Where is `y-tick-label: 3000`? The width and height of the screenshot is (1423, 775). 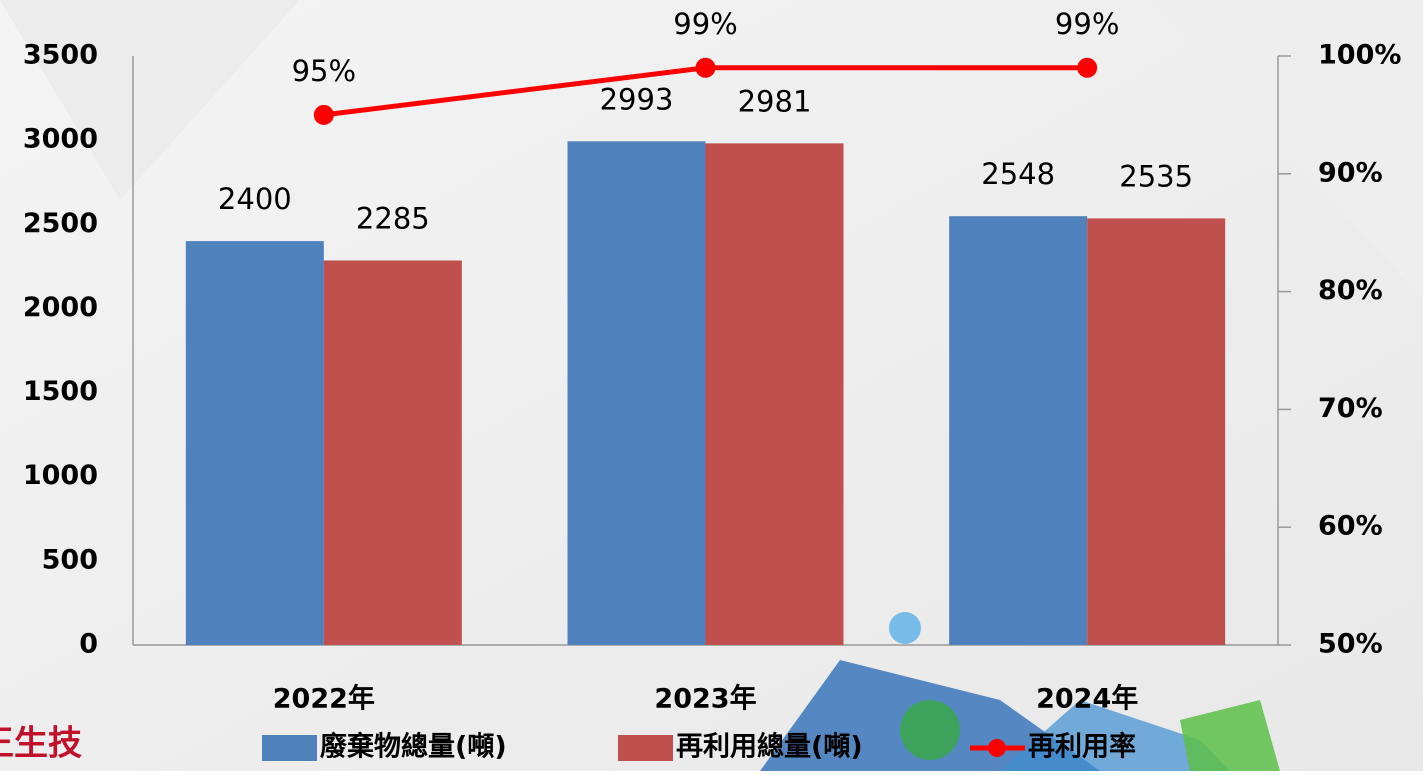
y-tick-label: 3000 is located at coordinates (60, 139).